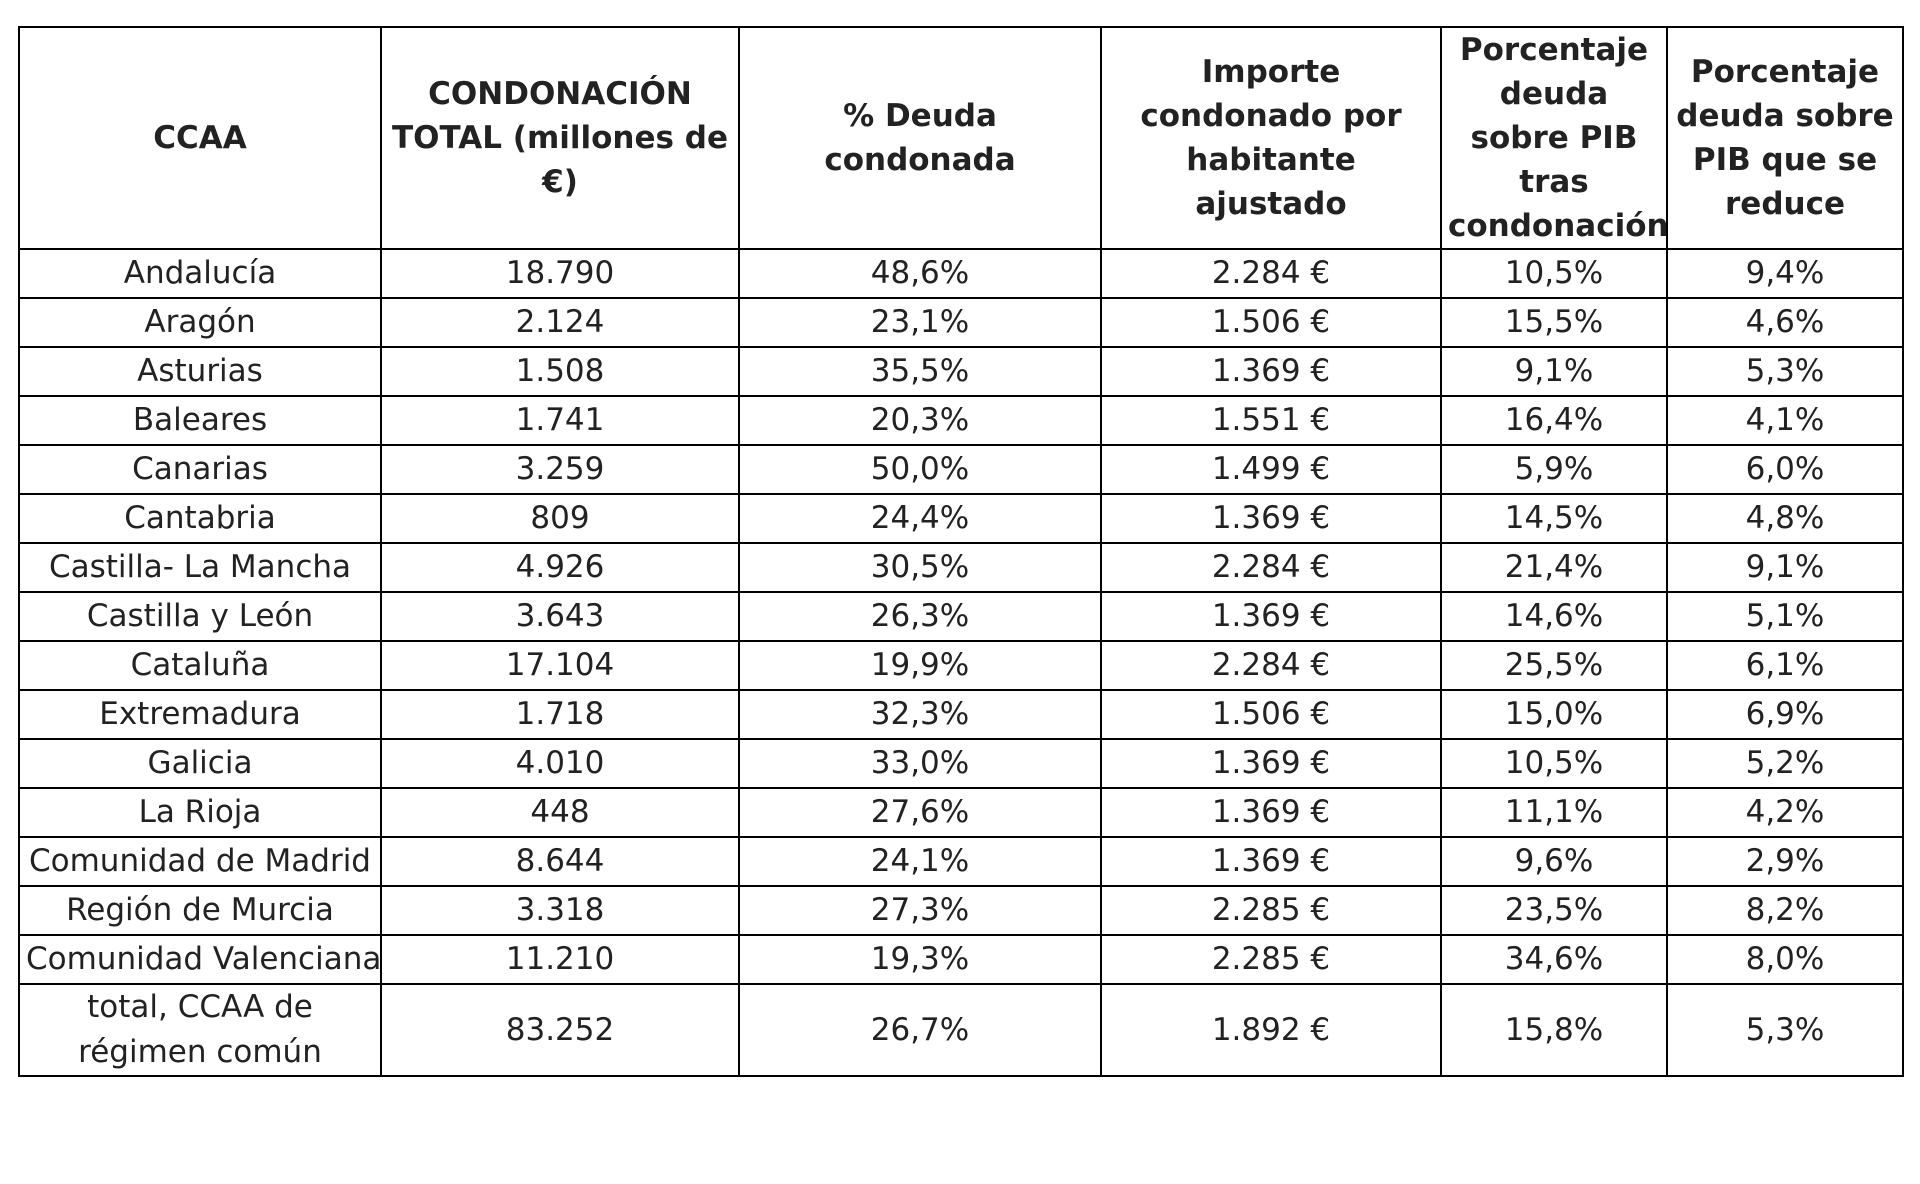  What do you see at coordinates (560, 763) in the screenshot?
I see `cell-condonacion-total: 4.010` at bounding box center [560, 763].